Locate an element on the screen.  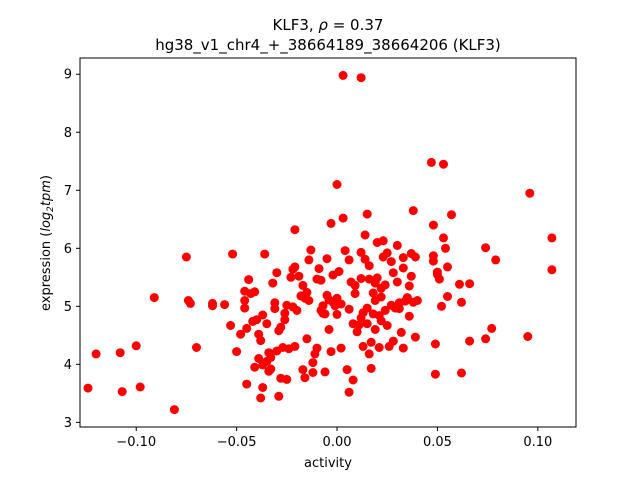
x-axis-label: activity is located at coordinates (328, 463).